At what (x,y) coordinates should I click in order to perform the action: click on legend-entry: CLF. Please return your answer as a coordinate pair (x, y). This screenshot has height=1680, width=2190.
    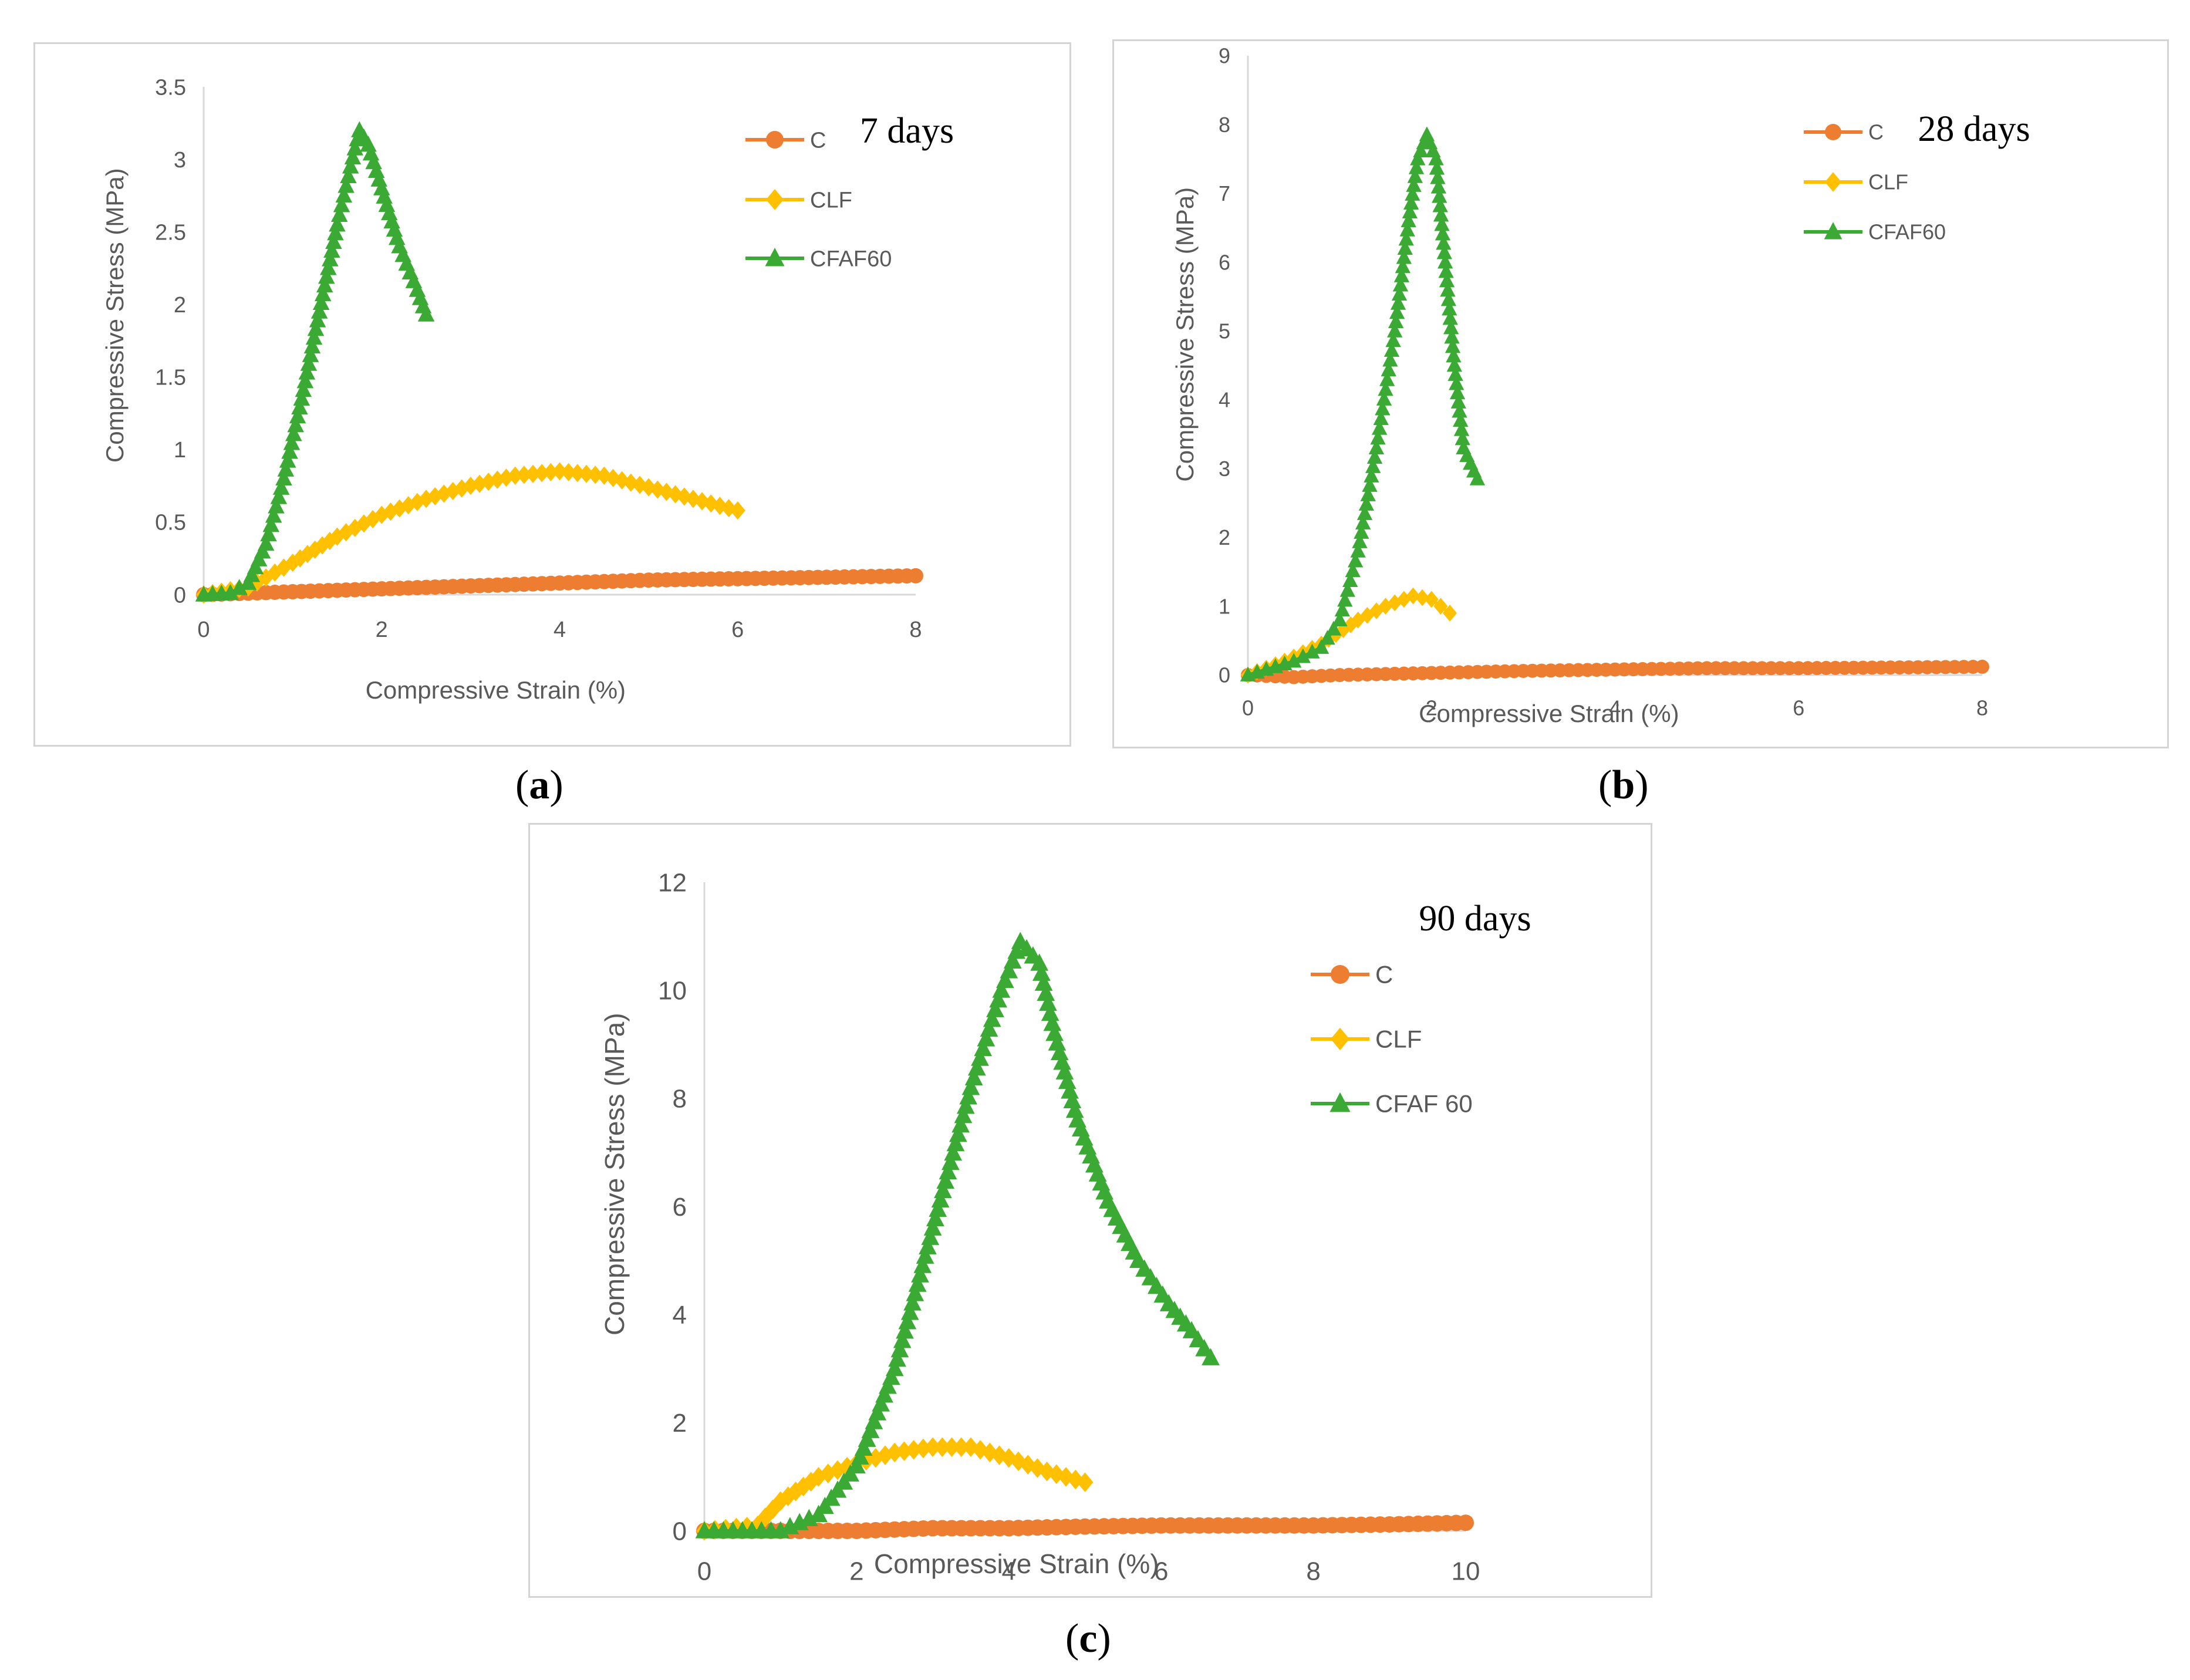
    Looking at the image, I should click on (1856, 182).